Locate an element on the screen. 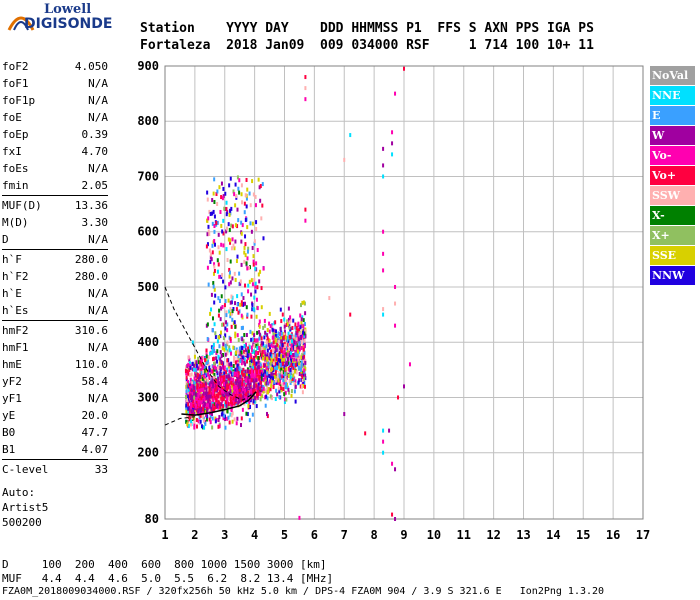  param-value: 20.0 is located at coordinates (95, 415).